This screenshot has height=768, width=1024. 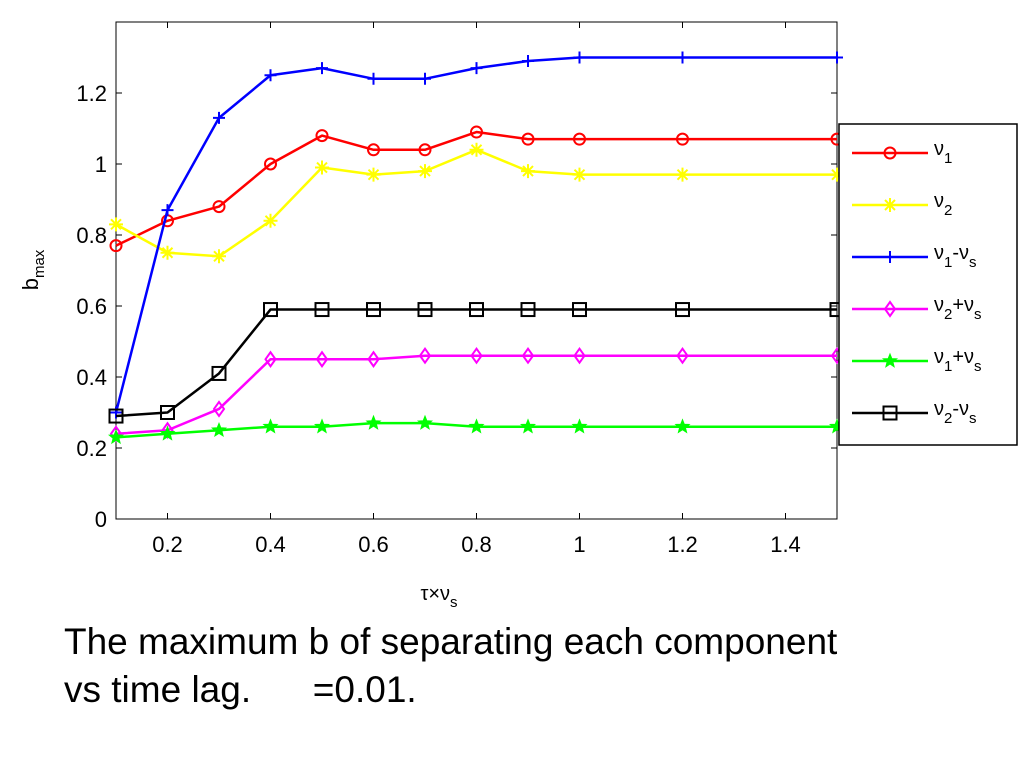 I want to click on y-tick-label: 0.6, so click(x=91, y=306).